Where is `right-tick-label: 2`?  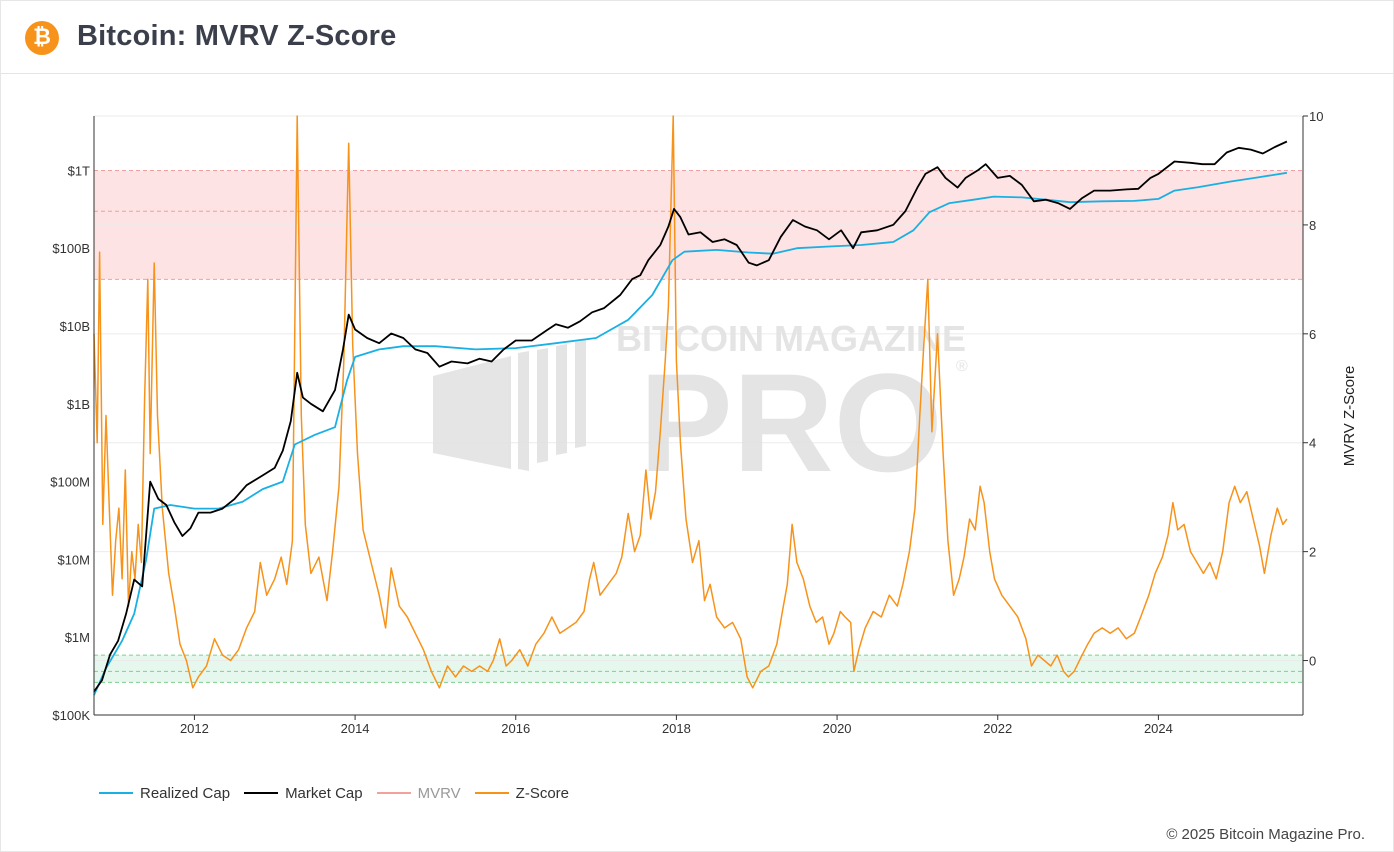 right-tick-label: 2 is located at coordinates (1312, 552).